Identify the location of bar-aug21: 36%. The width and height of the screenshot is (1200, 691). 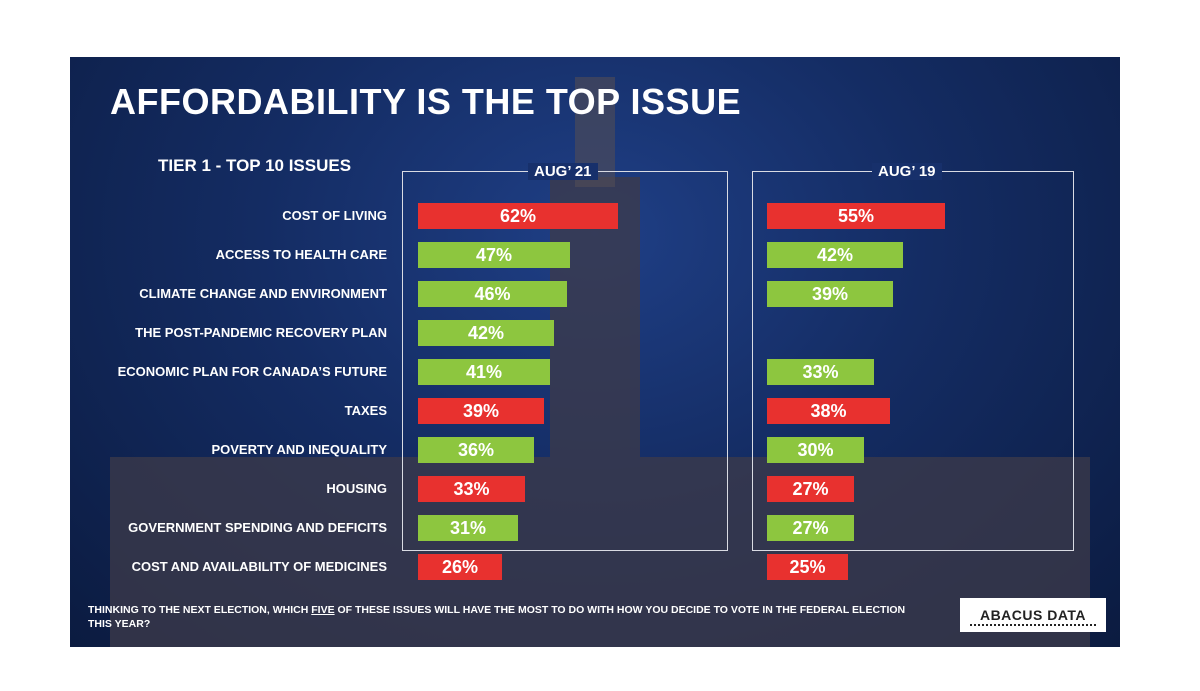
(476, 450).